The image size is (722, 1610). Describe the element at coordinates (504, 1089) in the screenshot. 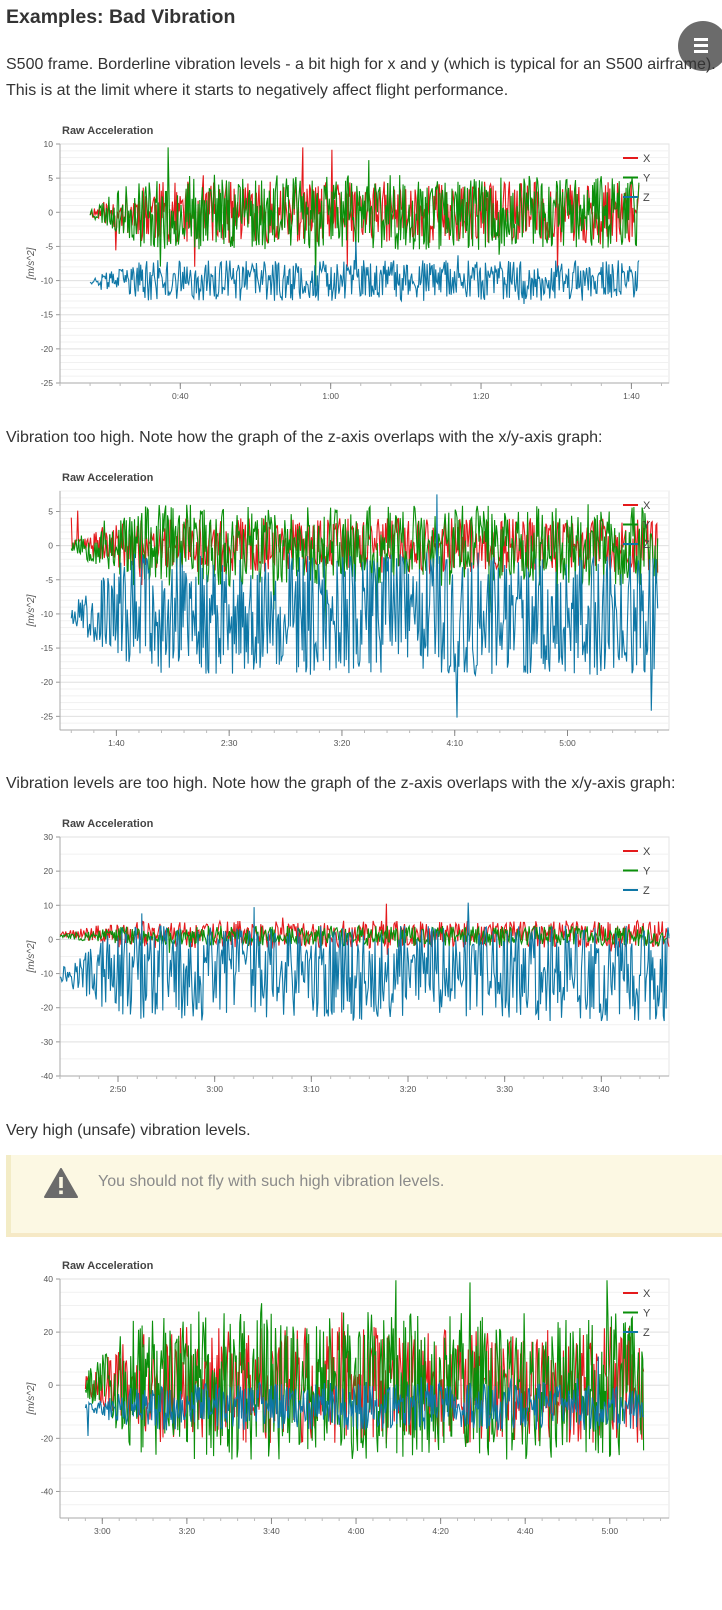

I see `x-tick-label: 3:30` at that location.